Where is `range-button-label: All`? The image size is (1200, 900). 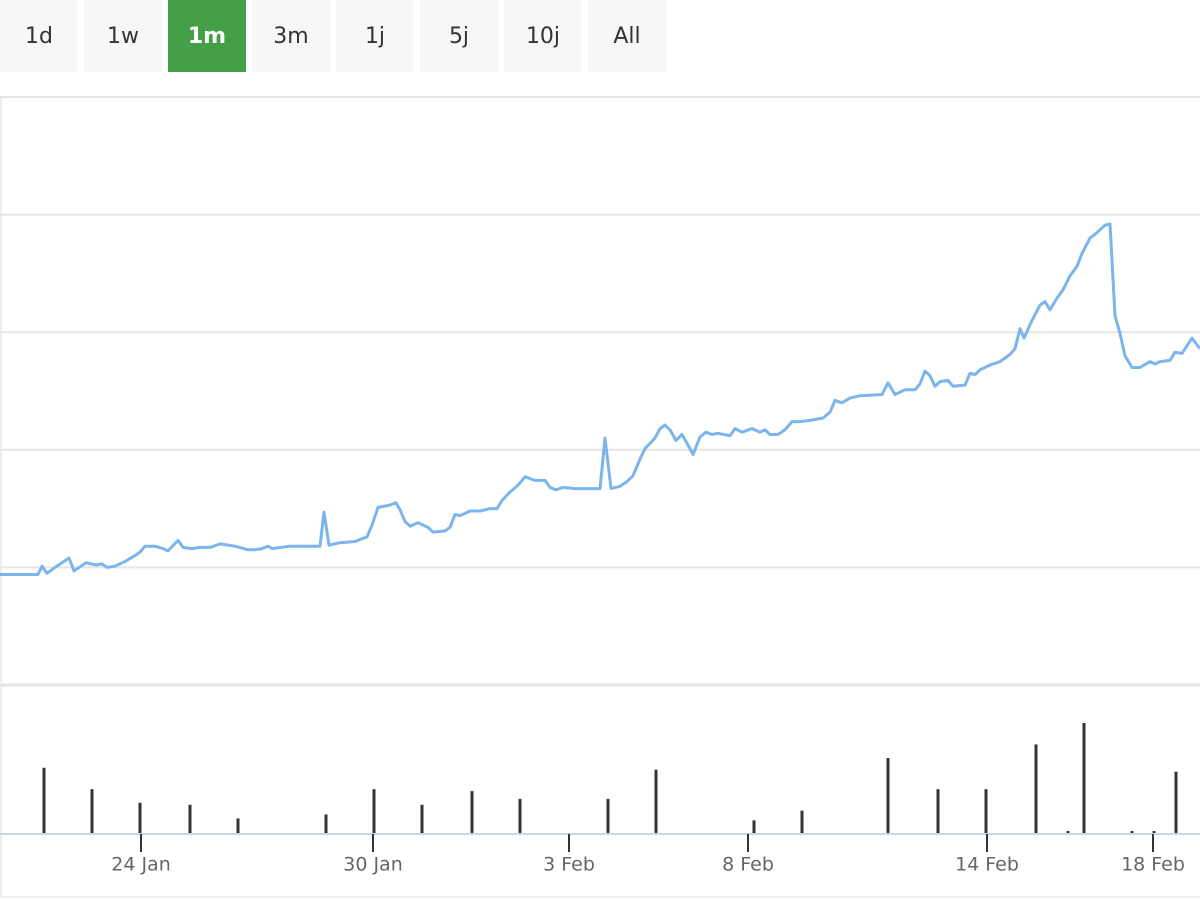 range-button-label: All is located at coordinates (626, 36).